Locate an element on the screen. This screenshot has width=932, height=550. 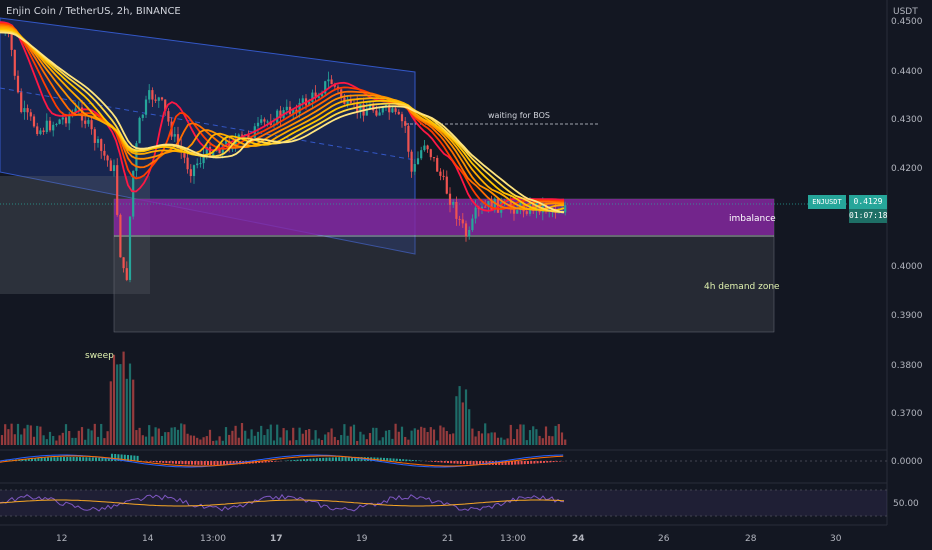
time-tick: 14 is located at coordinates (148, 539).